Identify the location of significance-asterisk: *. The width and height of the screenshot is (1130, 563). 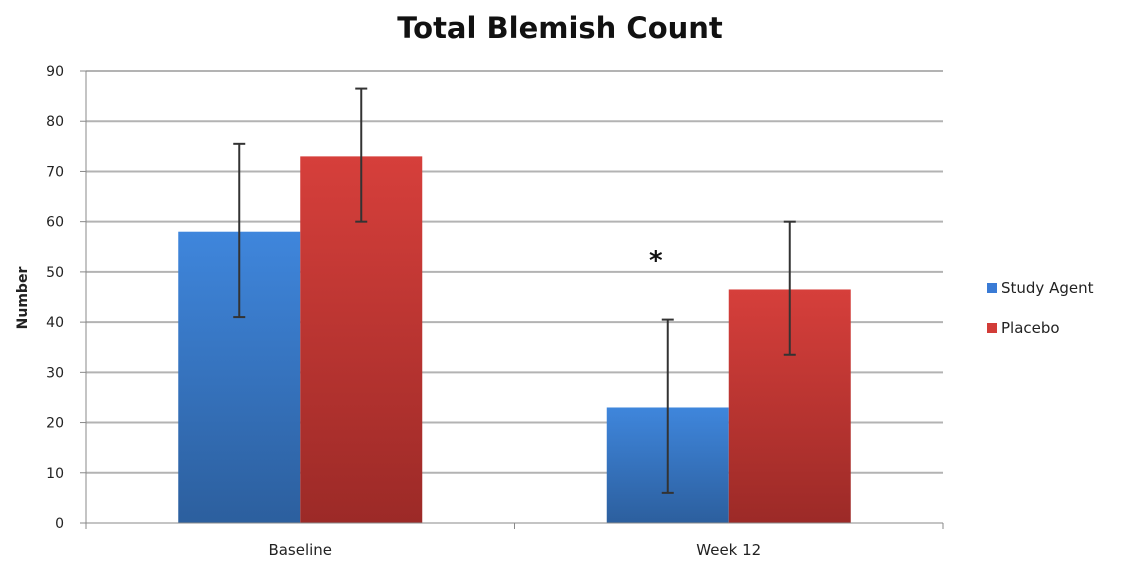
(656, 261).